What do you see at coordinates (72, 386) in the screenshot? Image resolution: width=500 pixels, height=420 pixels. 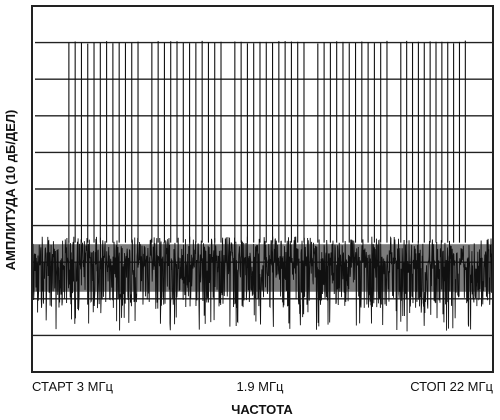 I see `x-tick-start: СТАРТ 3 МГц` at bounding box center [72, 386].